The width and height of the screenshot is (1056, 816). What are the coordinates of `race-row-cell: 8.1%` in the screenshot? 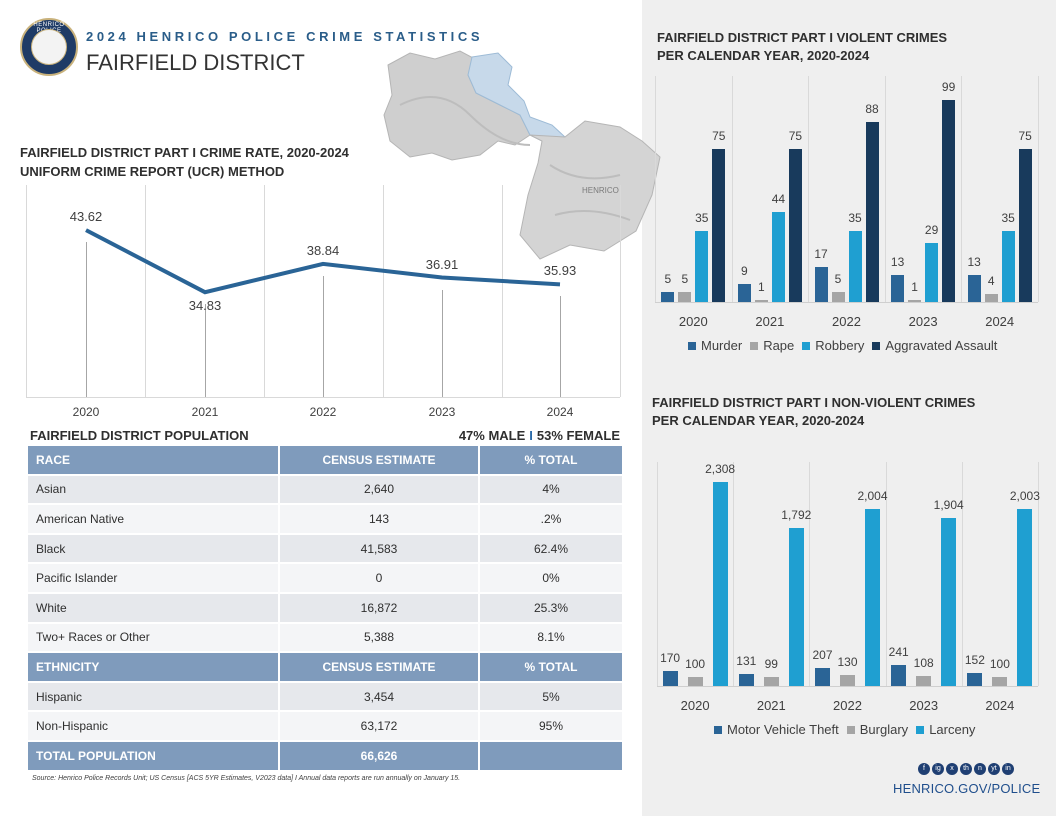 It's located at (550, 637).